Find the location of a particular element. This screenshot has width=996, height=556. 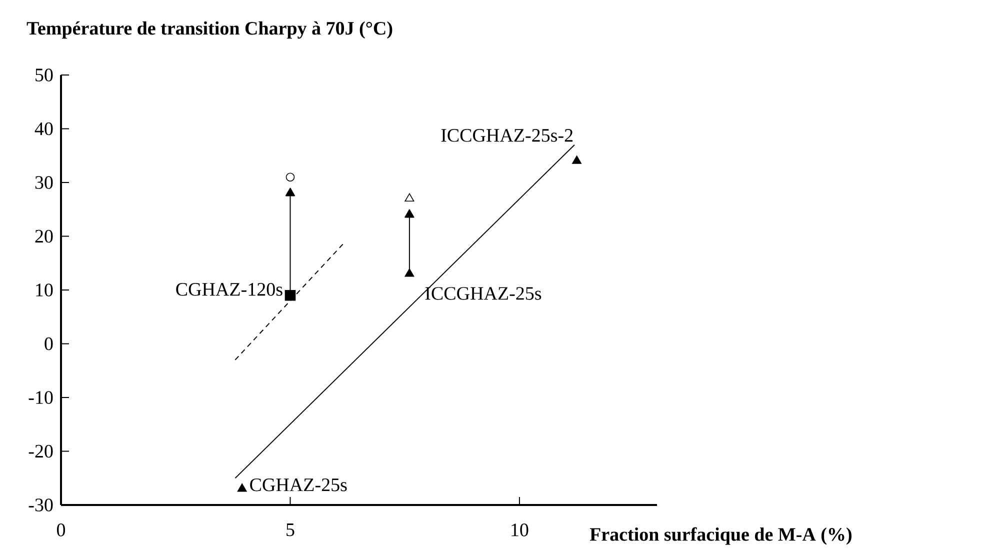

y-tick-label: -10 is located at coordinates (40, 397).